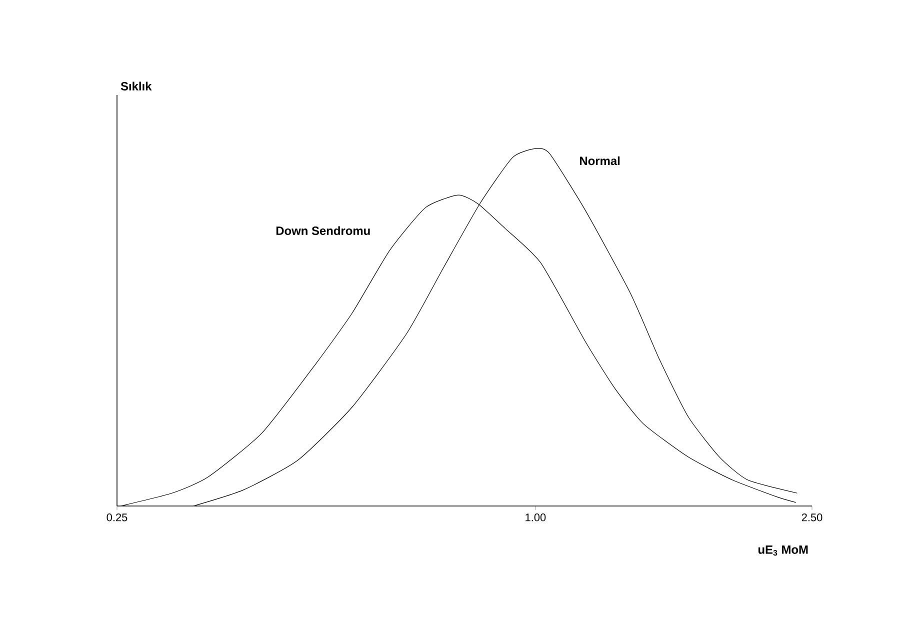 This screenshot has width=920, height=628. Describe the element at coordinates (536, 518) in the screenshot. I see `x-tick-label: 1.00` at that location.